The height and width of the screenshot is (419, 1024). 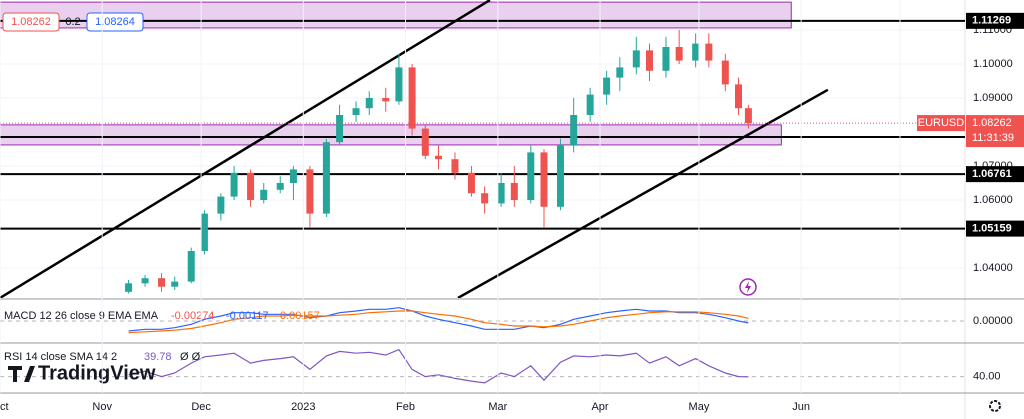 What do you see at coordinates (4, 407) in the screenshot?
I see `x-tick-label: Oct` at bounding box center [4, 407].